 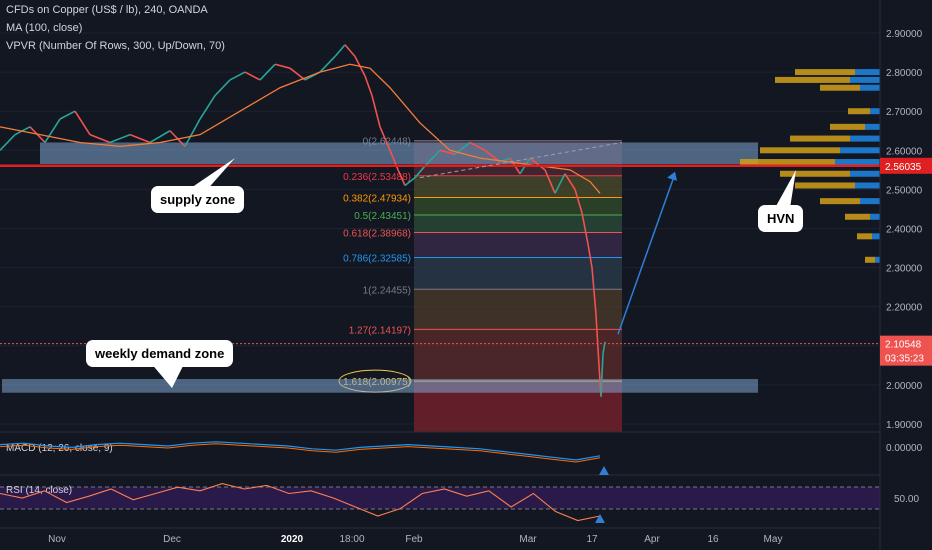 What do you see at coordinates (773, 539) in the screenshot?
I see `time-tick-label: May` at bounding box center [773, 539].